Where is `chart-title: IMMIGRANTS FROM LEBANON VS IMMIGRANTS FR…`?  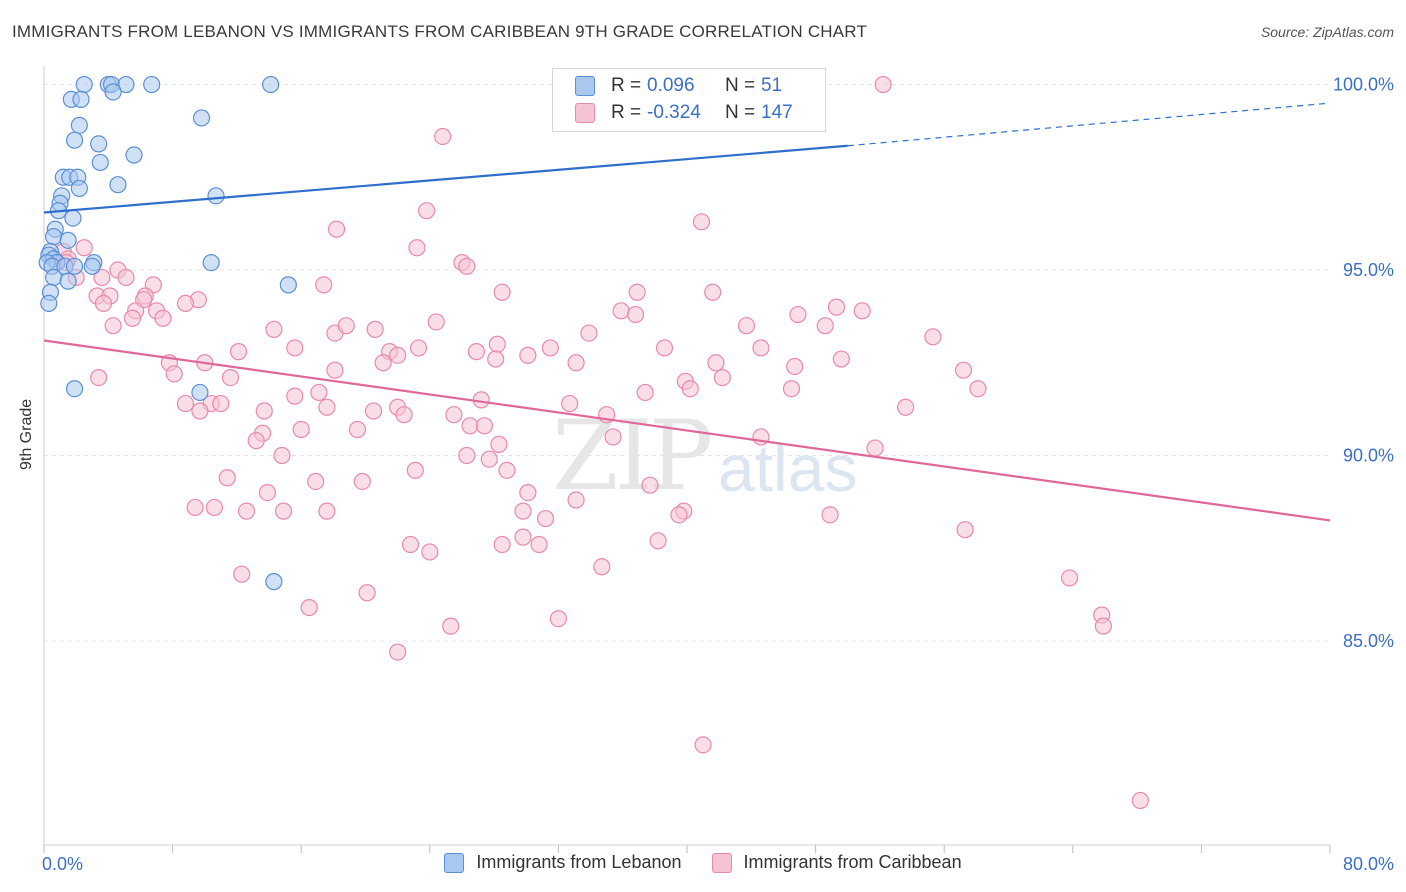
chart-title: IMMIGRANTS FROM LEBANON VS IMMIGRANTS FR… is located at coordinates (440, 31).